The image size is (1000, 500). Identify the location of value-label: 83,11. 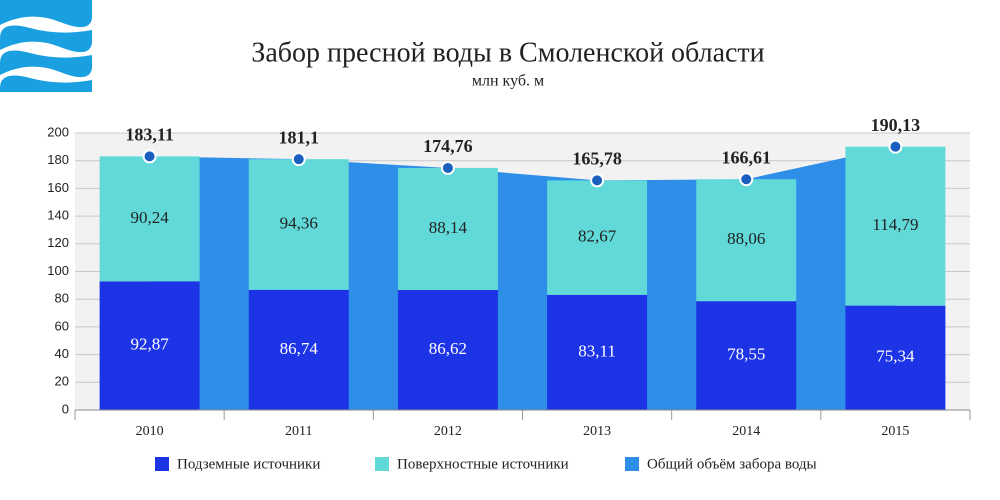
(597, 350).